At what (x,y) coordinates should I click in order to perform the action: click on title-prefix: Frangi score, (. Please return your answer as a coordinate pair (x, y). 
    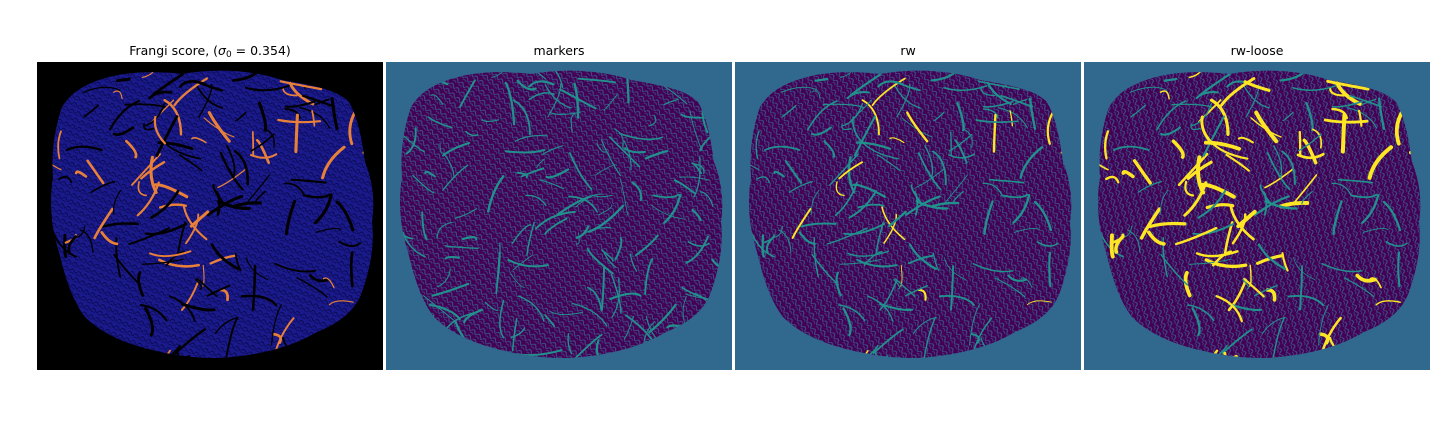
    Looking at the image, I should click on (174, 50).